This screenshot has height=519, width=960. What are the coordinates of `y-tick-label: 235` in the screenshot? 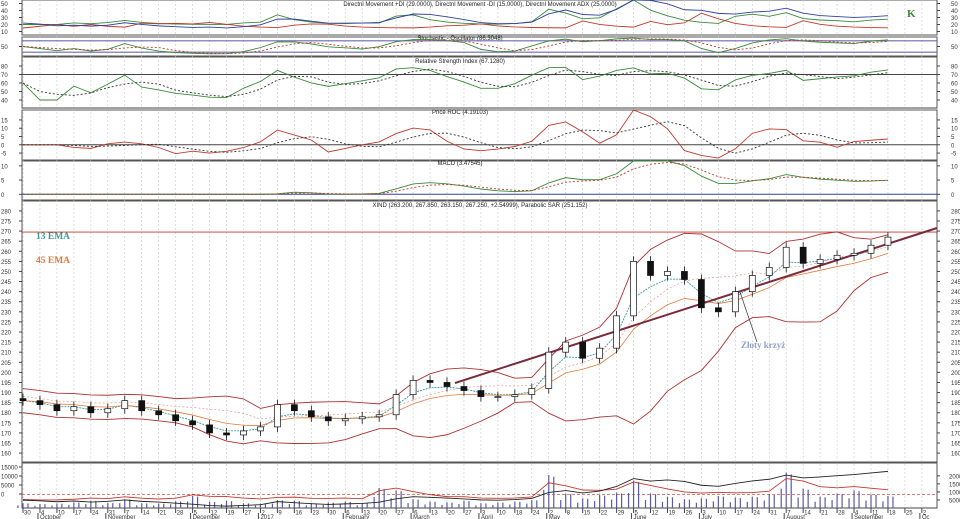 It's located at (6, 303).